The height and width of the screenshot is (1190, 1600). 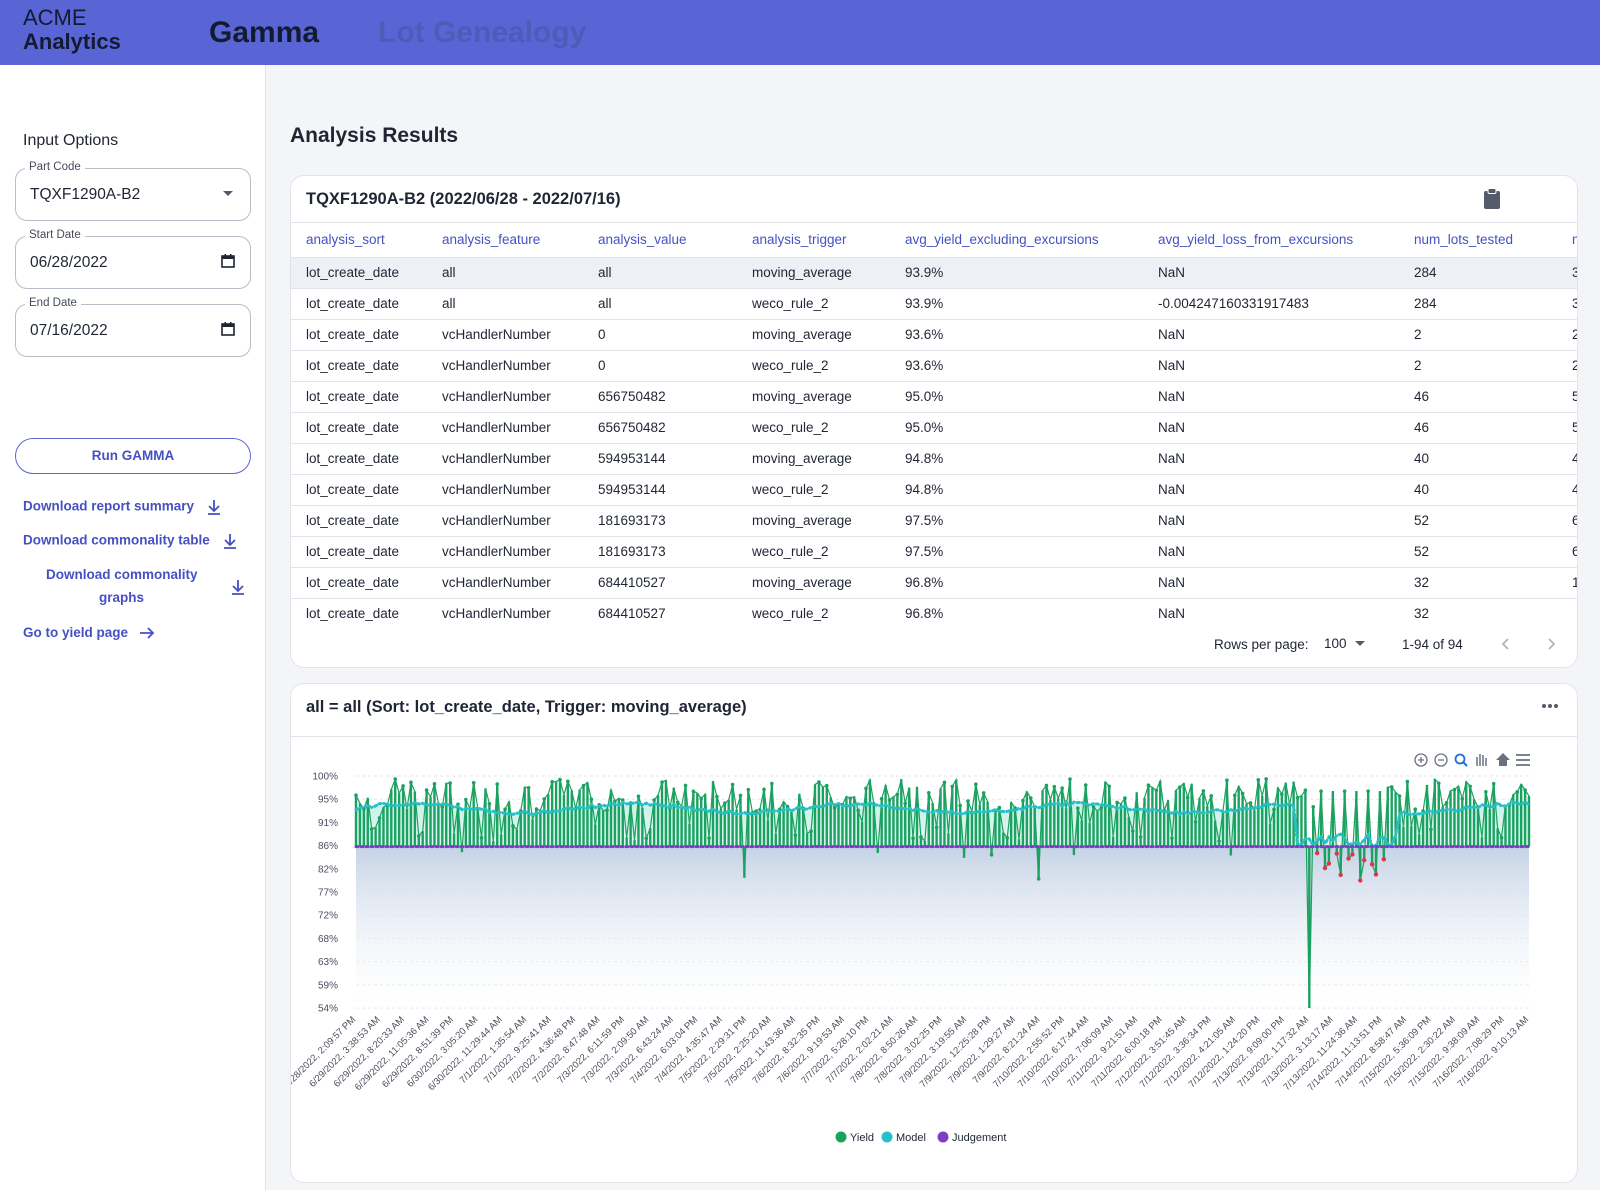 What do you see at coordinates (1567, 366) in the screenshot?
I see `table-cell: 2` at bounding box center [1567, 366].